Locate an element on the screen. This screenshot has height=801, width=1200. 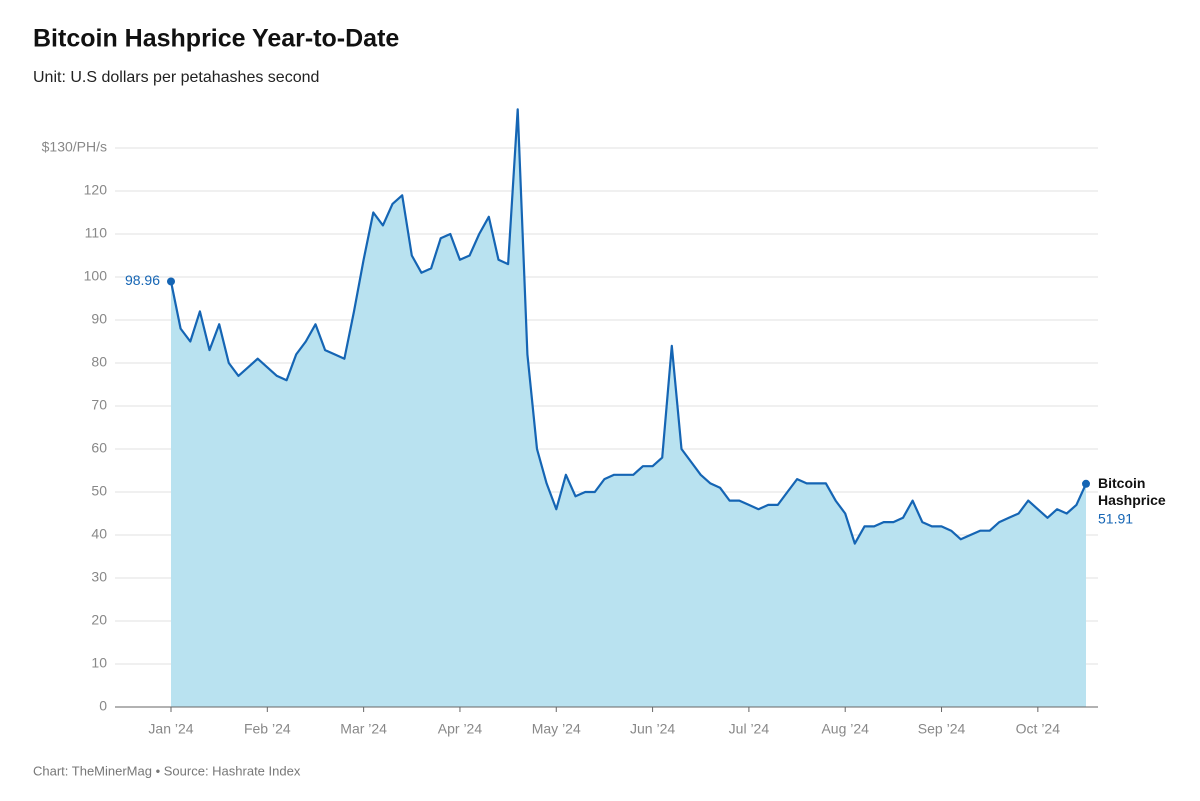
x-tick-label: Aug ’24 is located at coordinates (845, 729).